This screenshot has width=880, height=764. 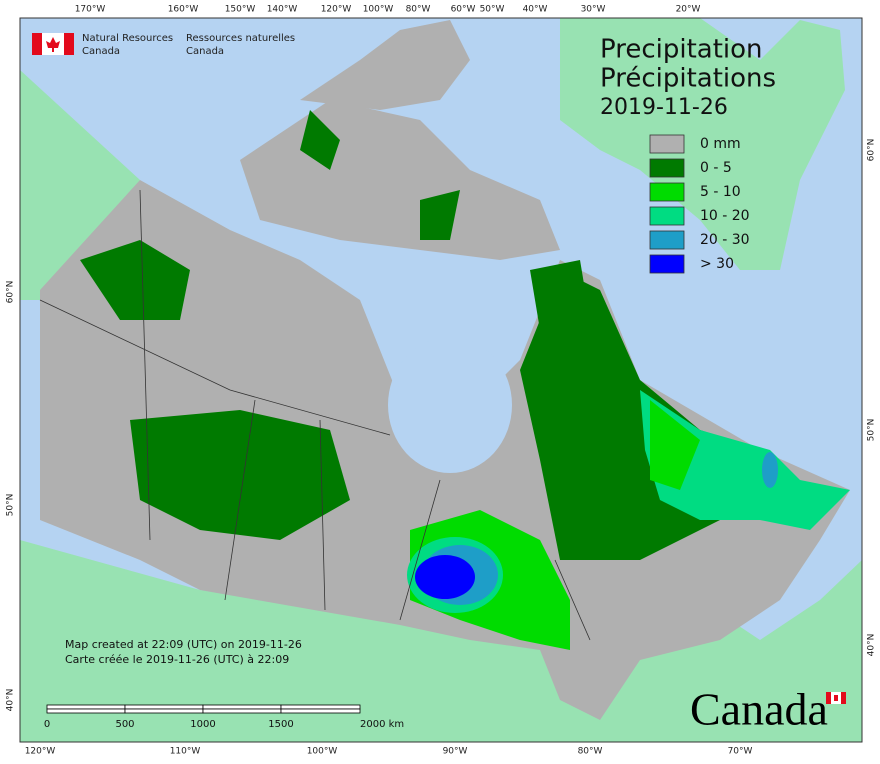 I want to click on scale-bar: 0 500 1000 1500 2000 km, so click(x=224, y=717).